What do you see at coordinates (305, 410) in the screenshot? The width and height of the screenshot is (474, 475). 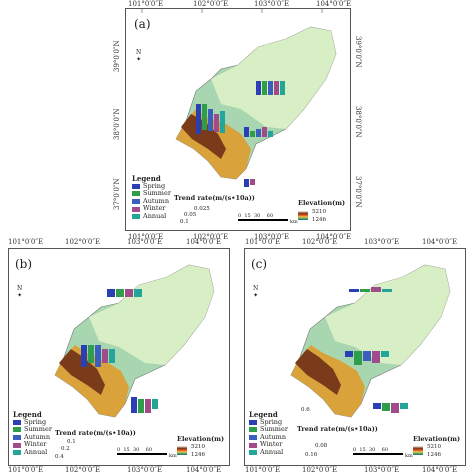 I see `trend-tick: 0.6` at bounding box center [305, 410].